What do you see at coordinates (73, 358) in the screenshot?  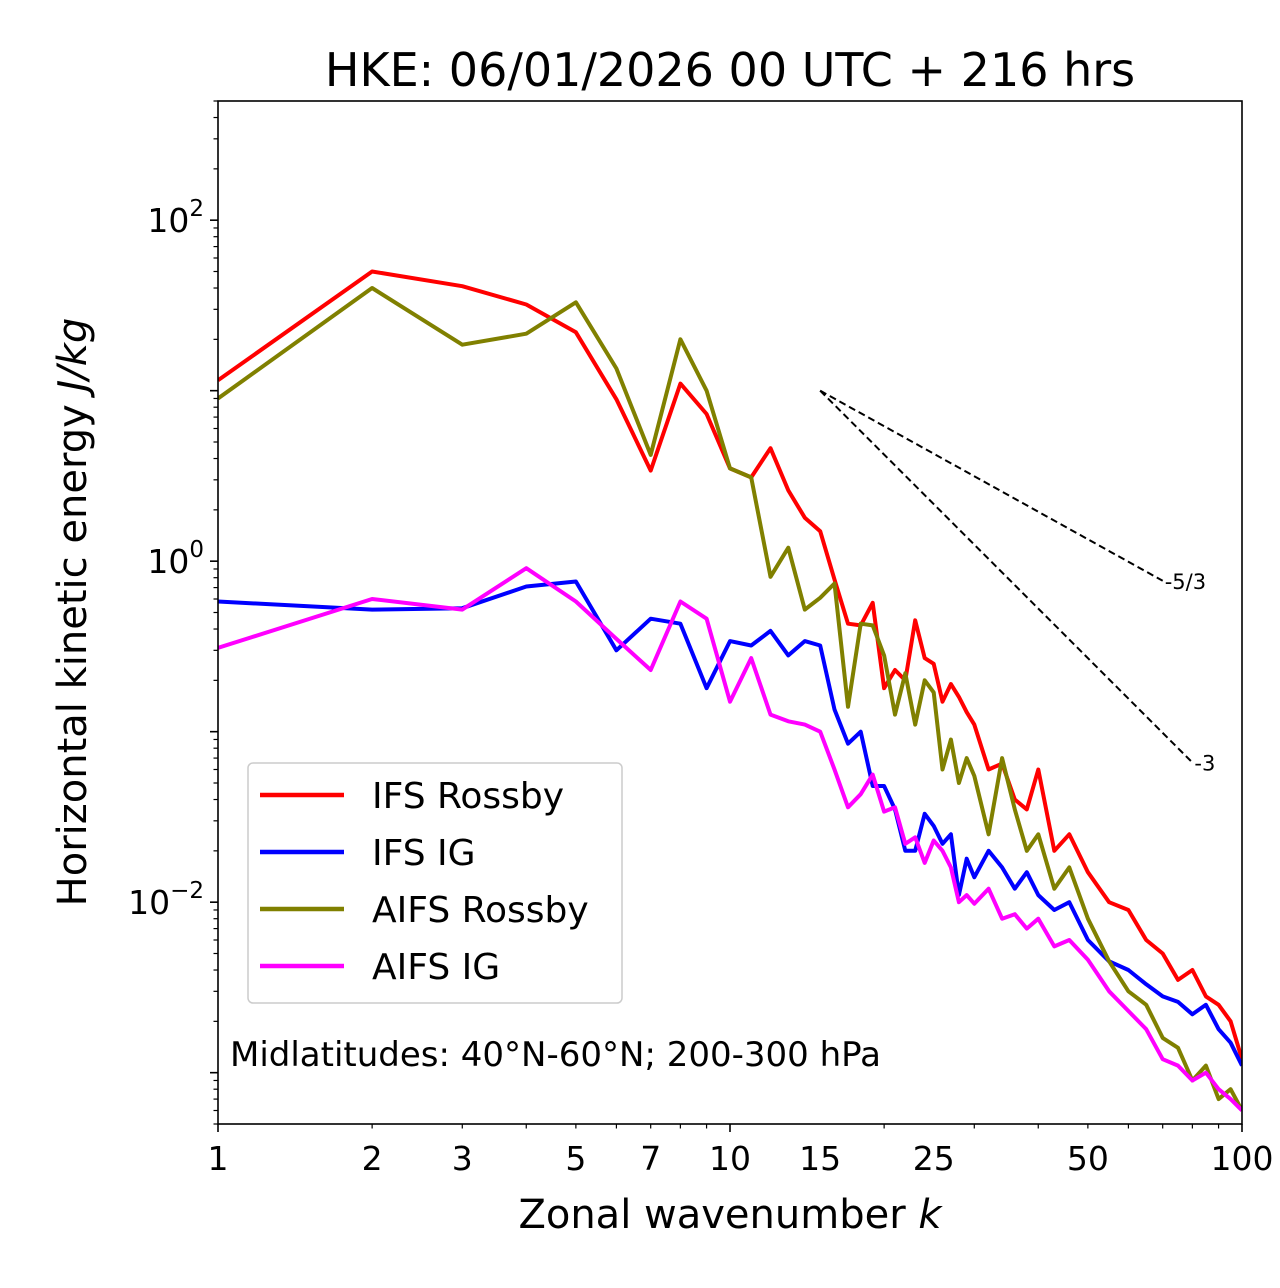 I see `y-axis-units: J/kg` at bounding box center [73, 358].